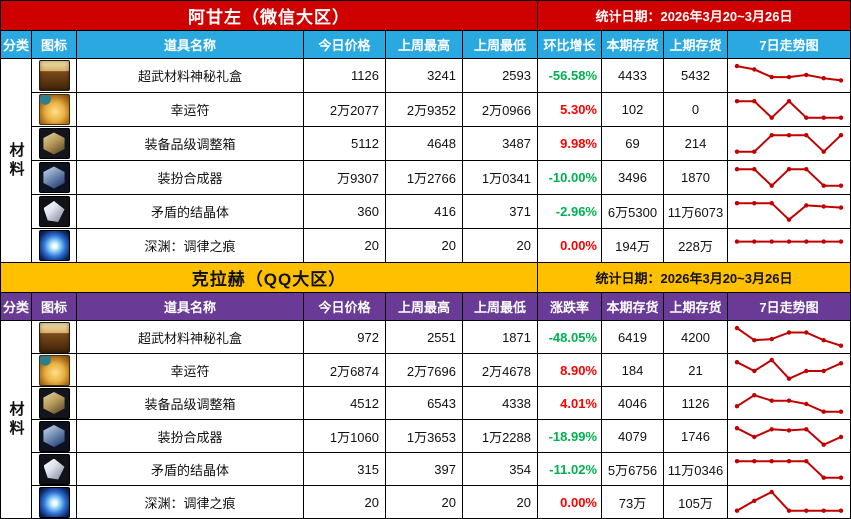 Image resolution: width=851 pixels, height=519 pixels. Describe the element at coordinates (695, 245) in the screenshot. I see `stock-previous: 228万` at that location.